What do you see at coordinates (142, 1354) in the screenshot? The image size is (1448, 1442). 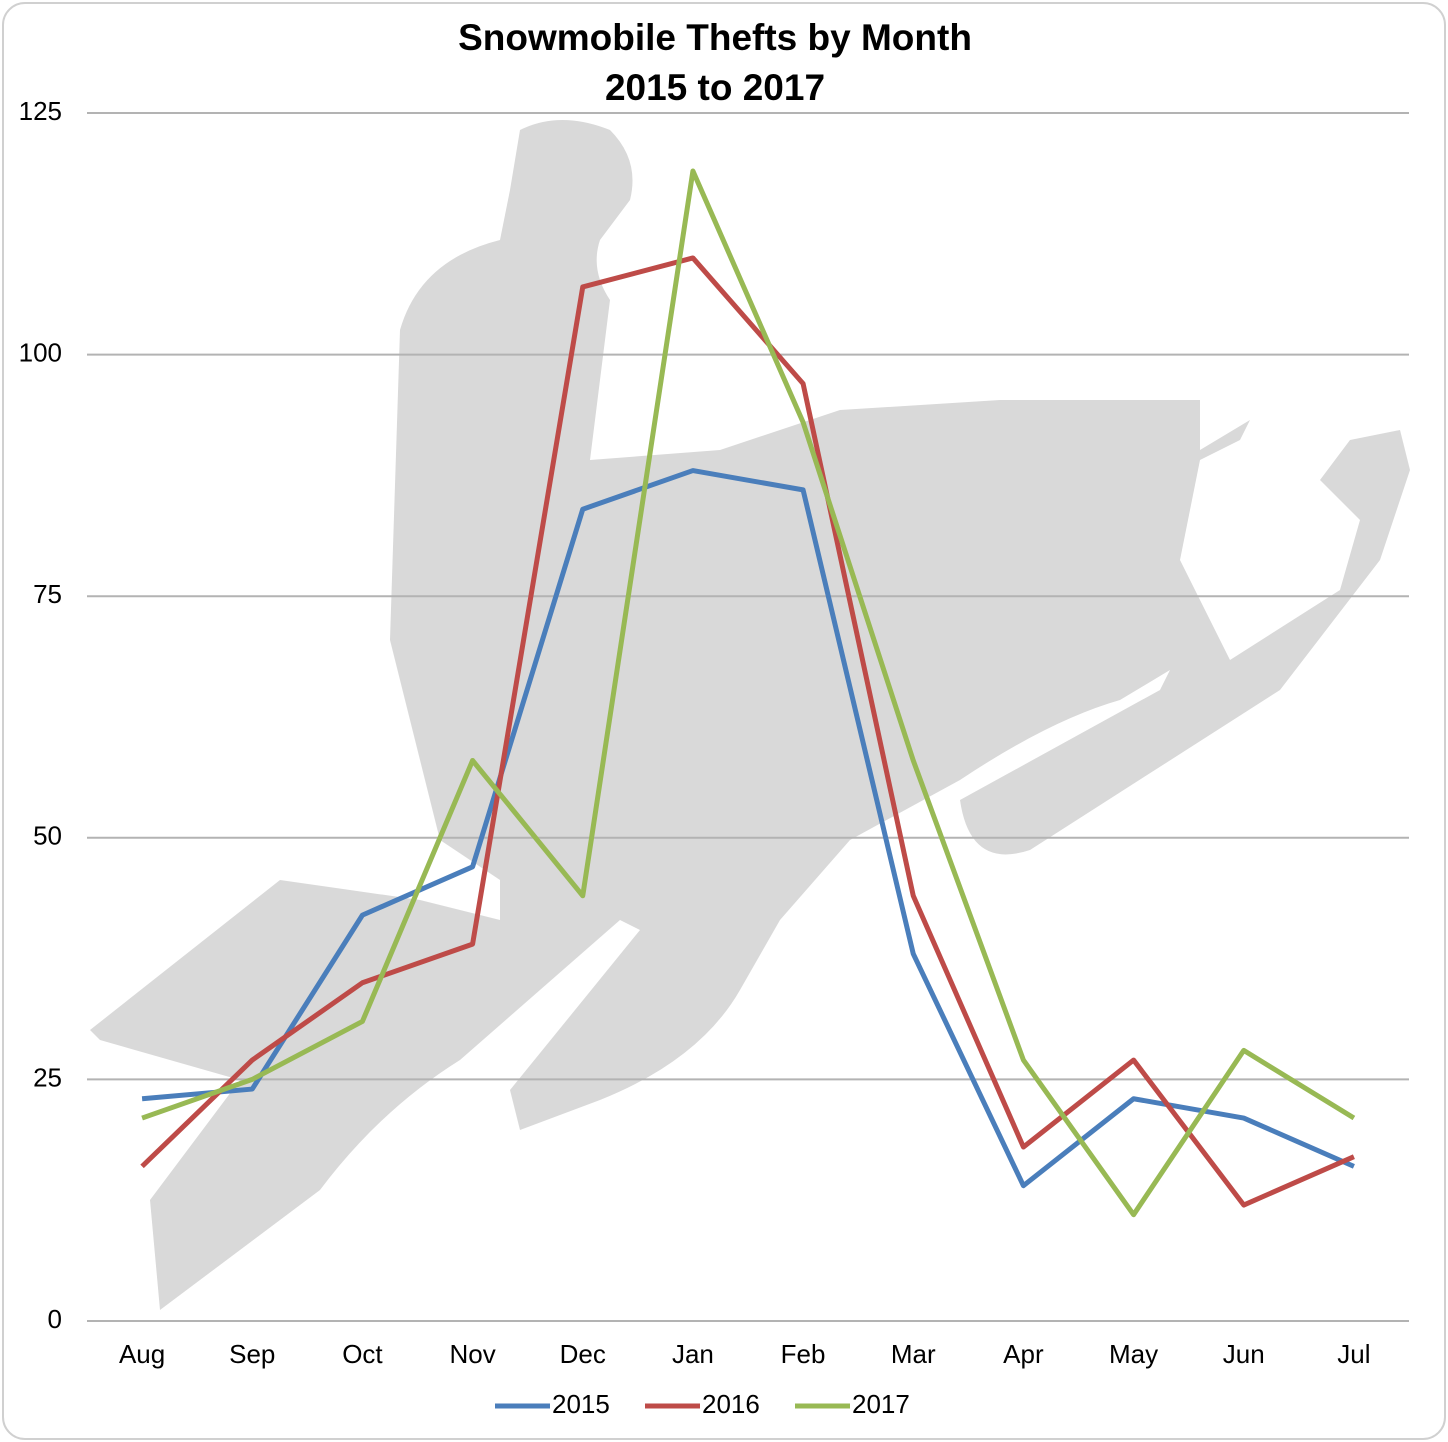 I see `x-tick-label: Aug` at bounding box center [142, 1354].